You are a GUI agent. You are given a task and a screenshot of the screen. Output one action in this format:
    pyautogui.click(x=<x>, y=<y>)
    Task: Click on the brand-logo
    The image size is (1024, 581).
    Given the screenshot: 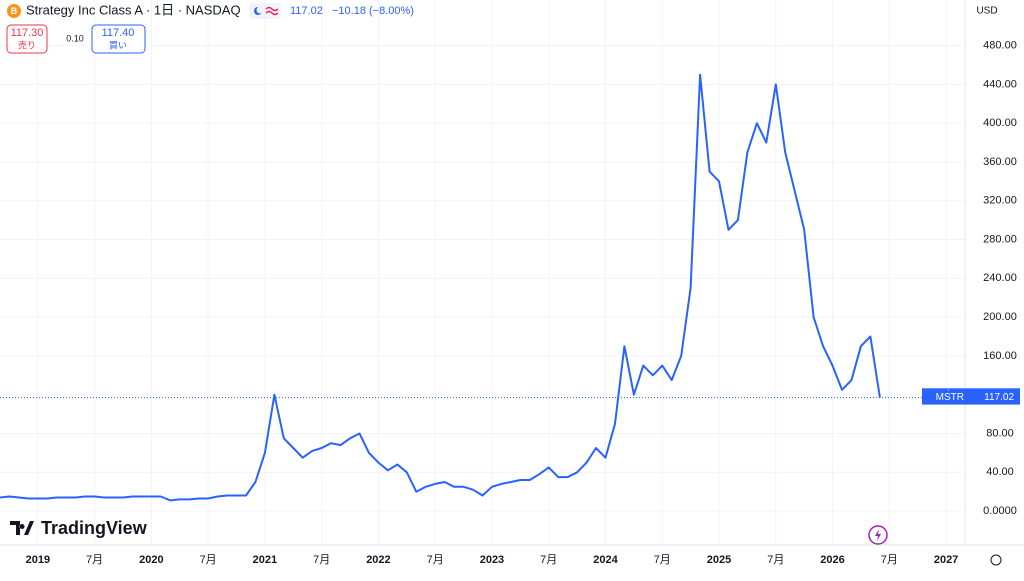 What is the action you would take?
    pyautogui.click(x=22, y=528)
    